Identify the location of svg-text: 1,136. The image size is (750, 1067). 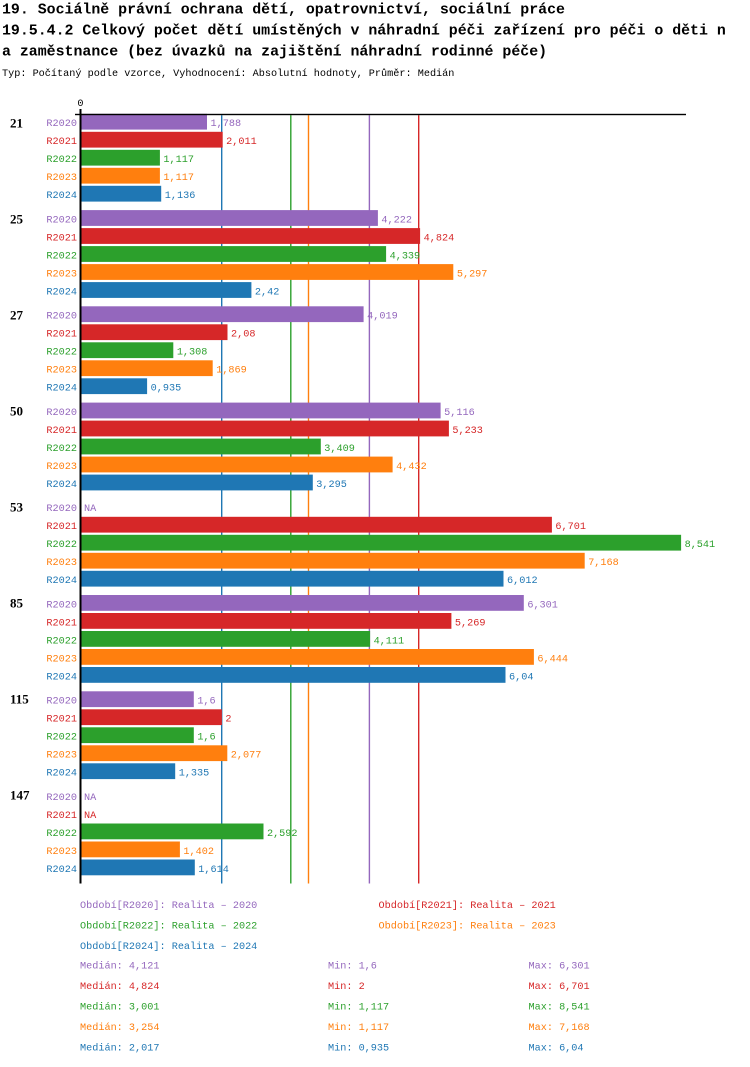
(180, 196).